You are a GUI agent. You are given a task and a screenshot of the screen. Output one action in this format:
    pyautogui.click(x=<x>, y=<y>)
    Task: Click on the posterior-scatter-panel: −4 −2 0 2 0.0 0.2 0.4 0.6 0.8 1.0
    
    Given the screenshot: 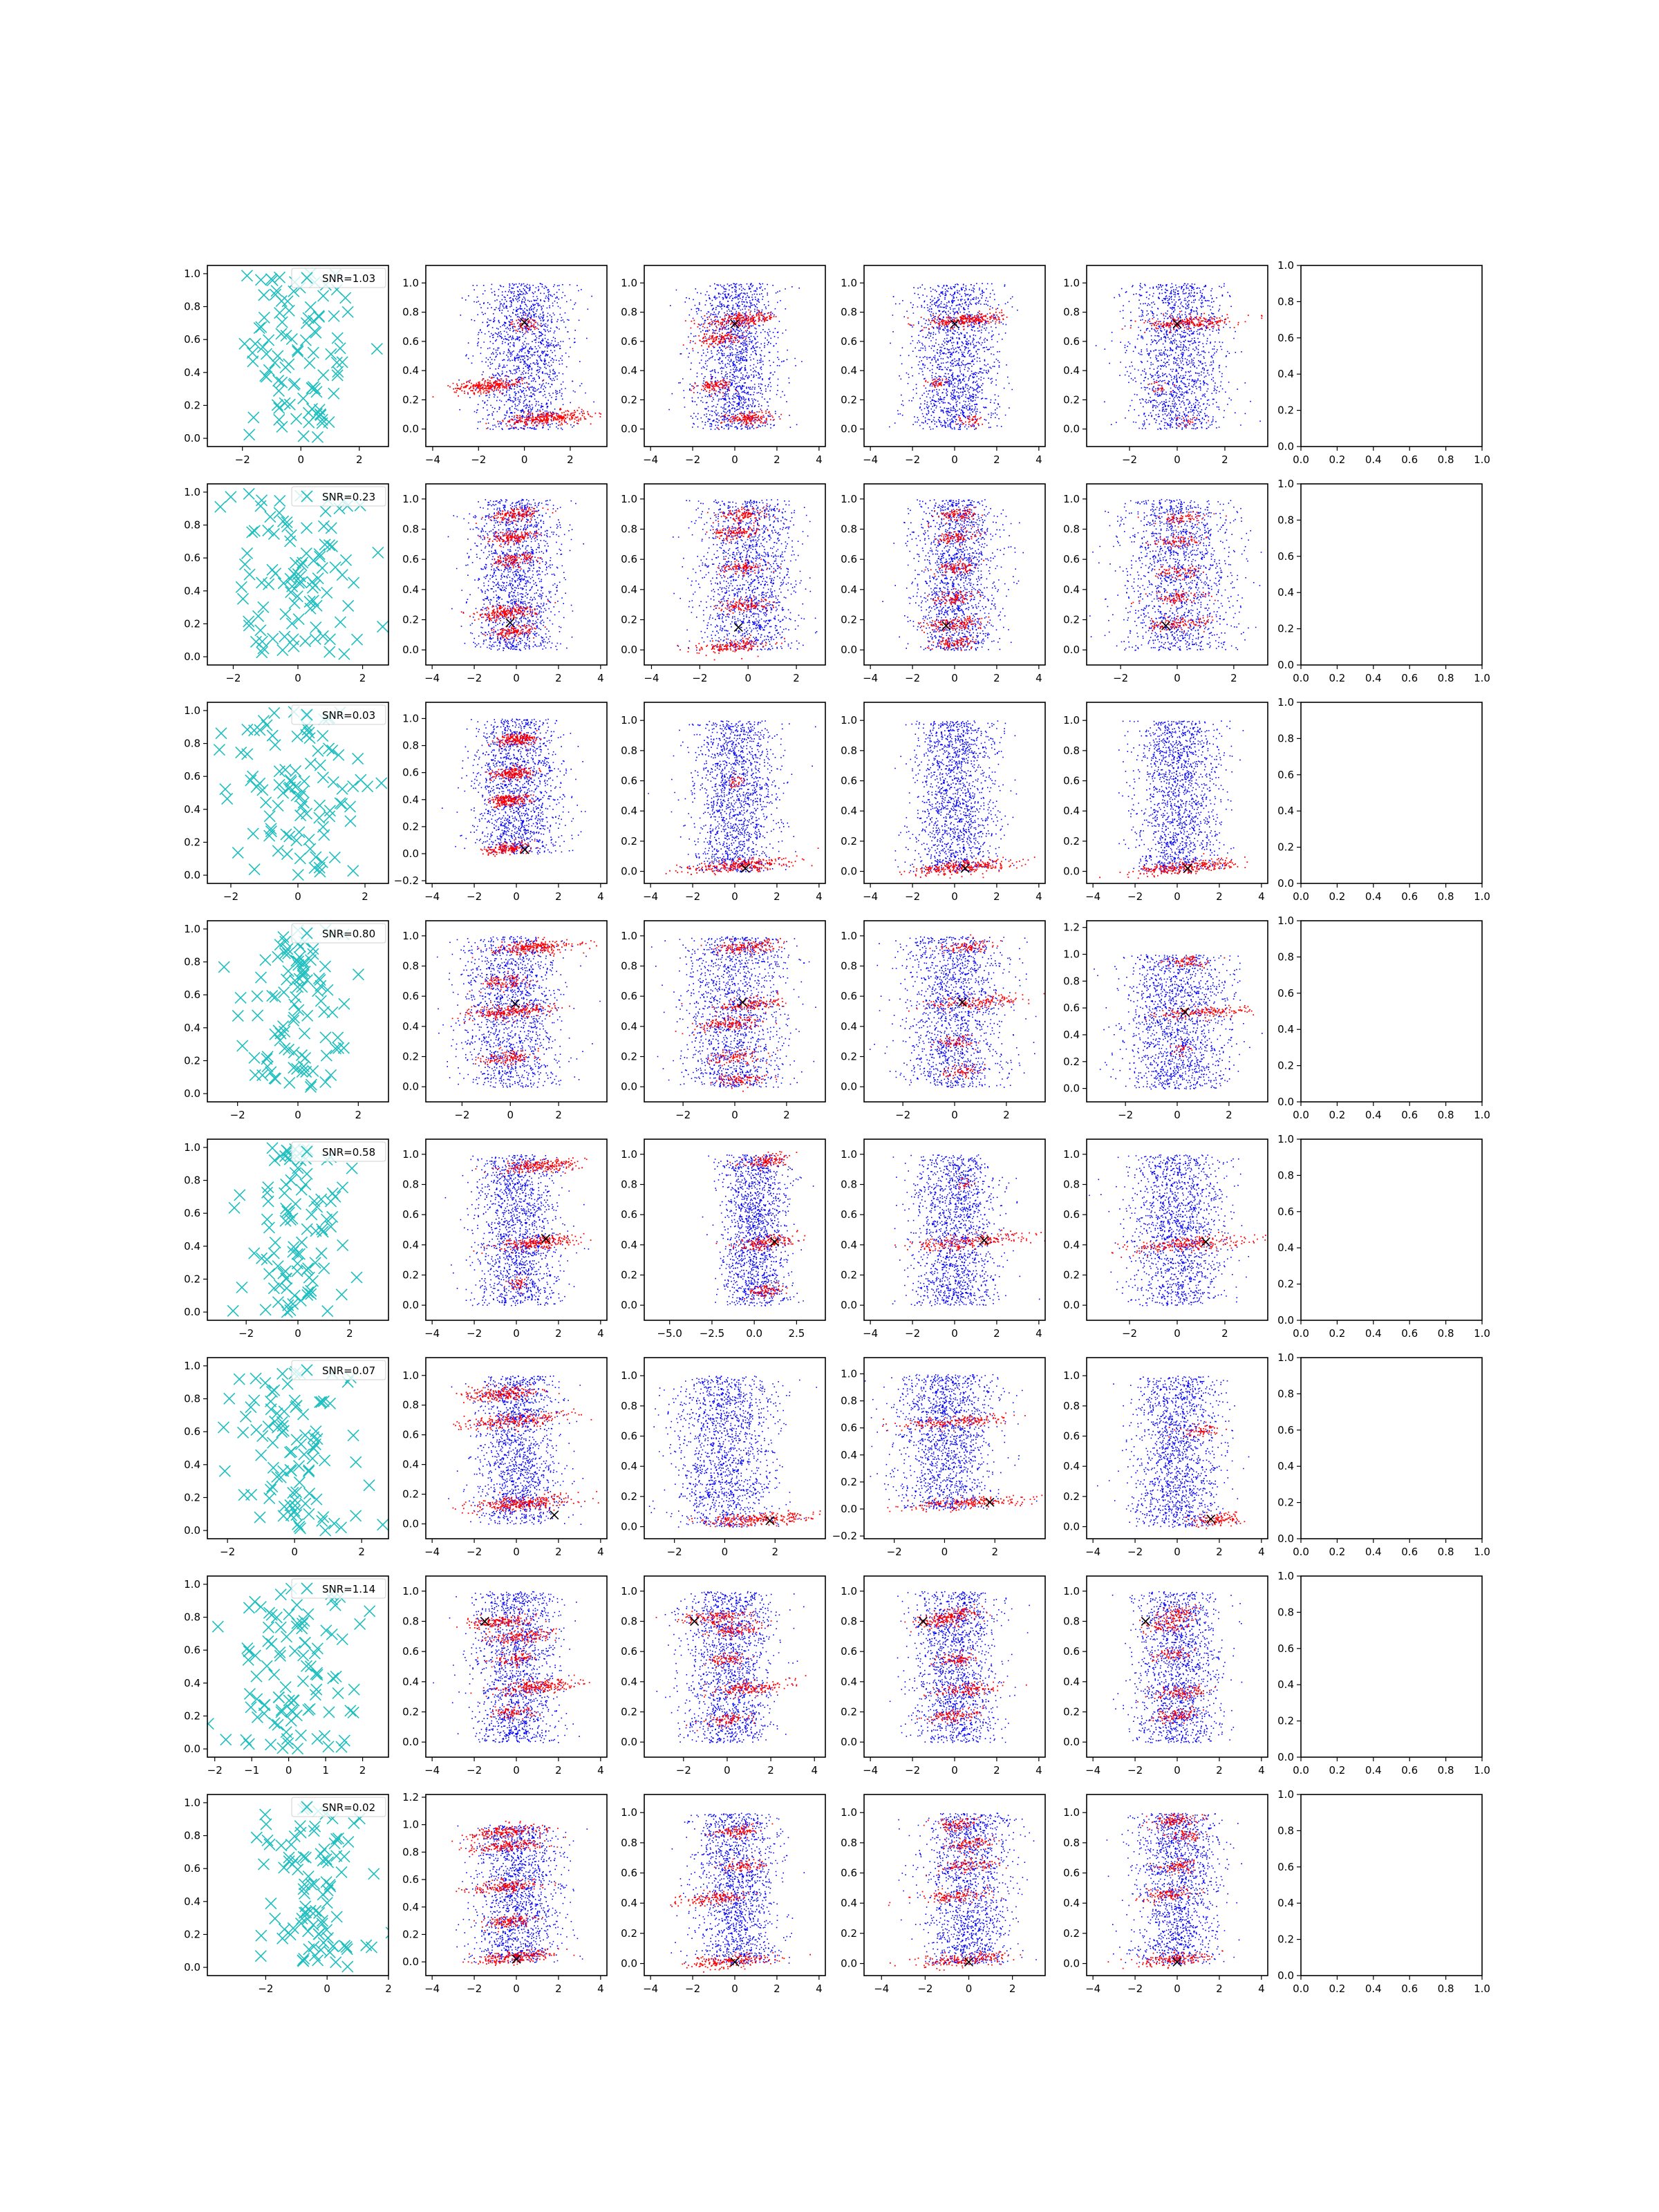 What is the action you would take?
    pyautogui.click(x=723, y=583)
    